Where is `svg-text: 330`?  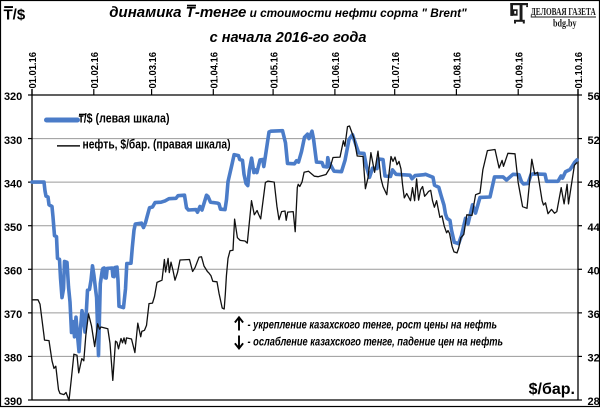 svg-text: 330 is located at coordinates (13, 141).